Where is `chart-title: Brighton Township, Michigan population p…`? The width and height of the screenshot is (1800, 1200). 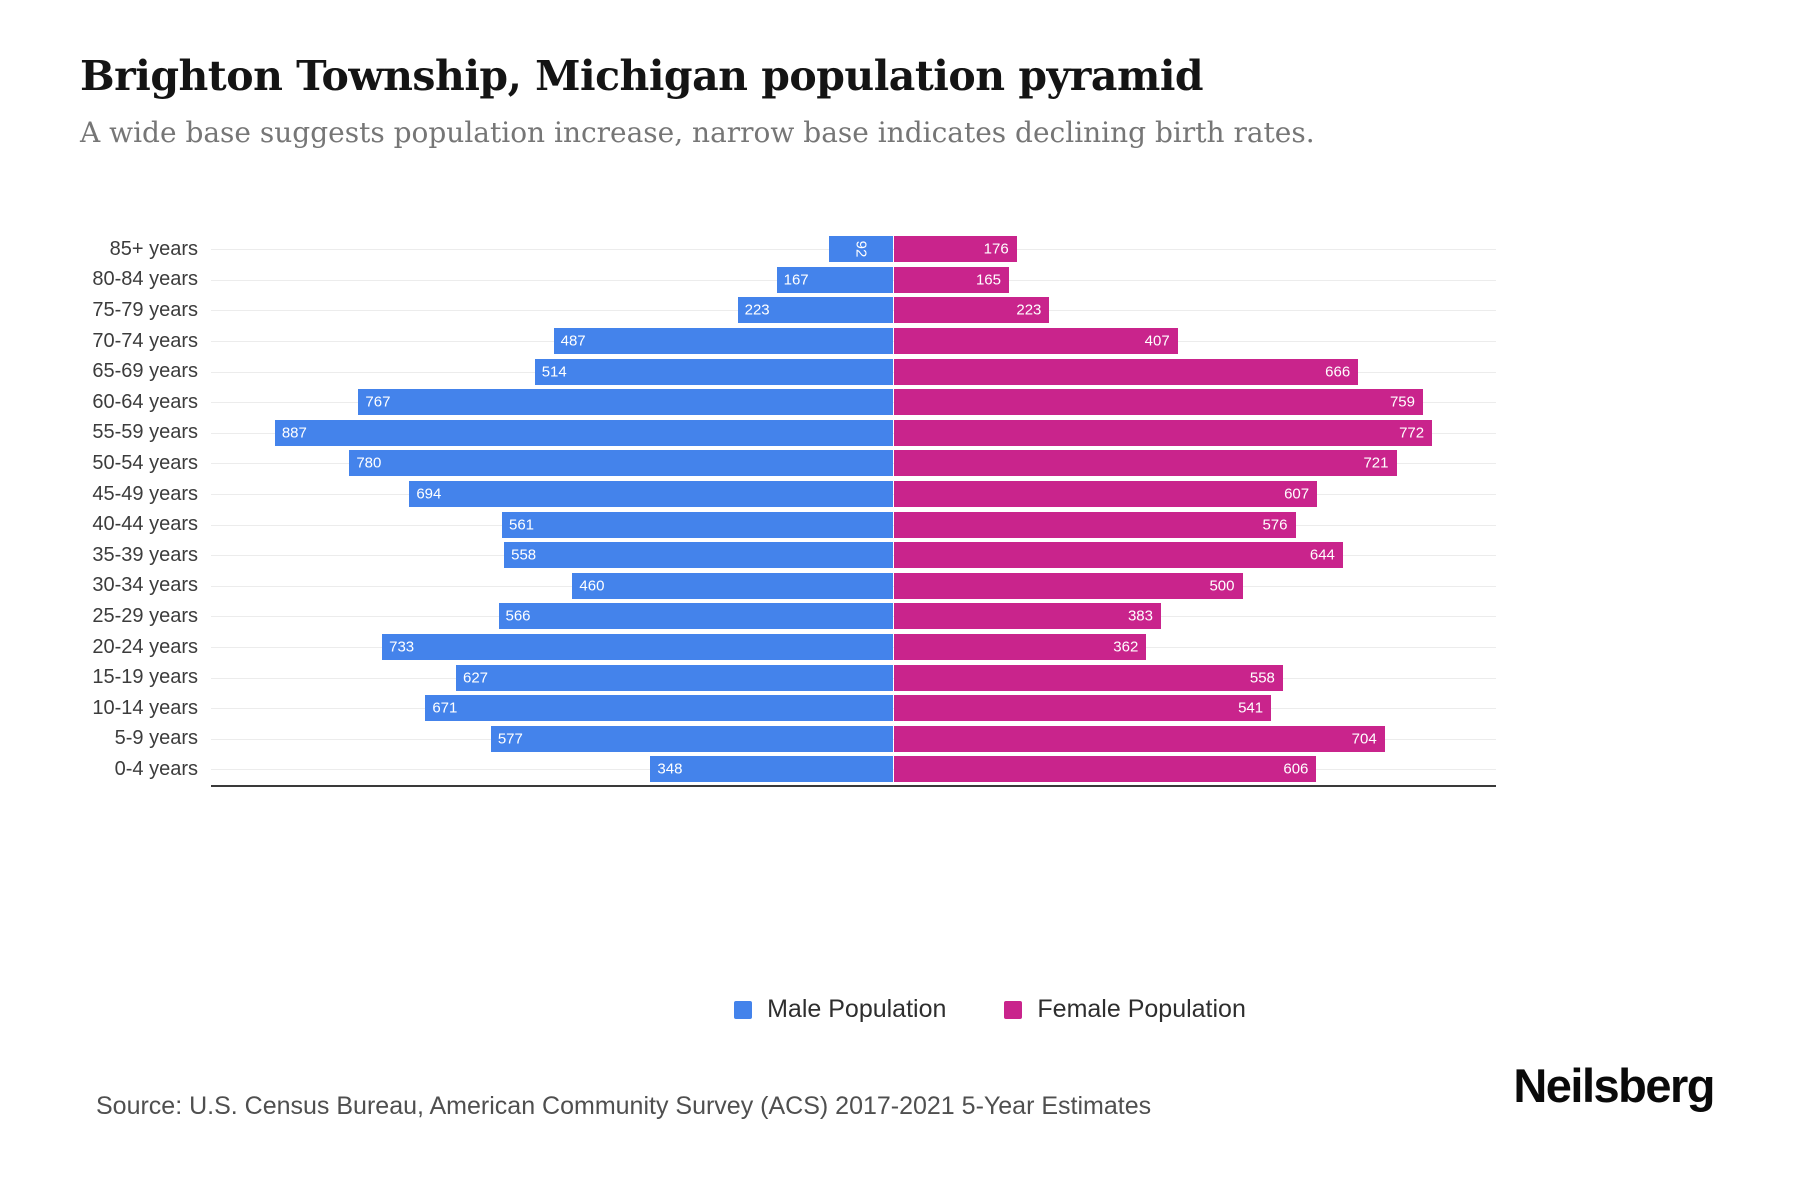 chart-title: Brighton Township, Michigan population p… is located at coordinates (642, 76).